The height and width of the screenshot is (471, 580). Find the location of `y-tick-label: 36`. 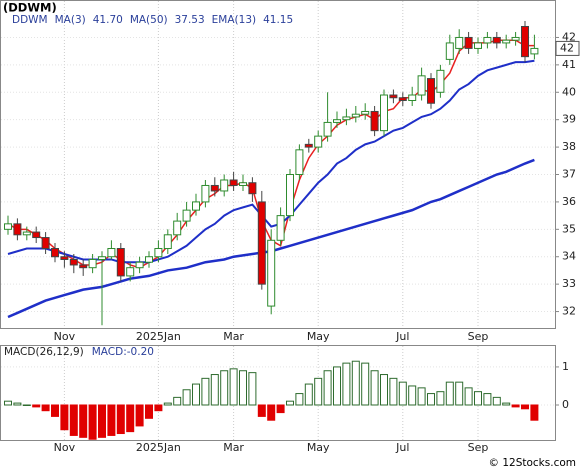

y-tick-label: 36 is located at coordinates (569, 201).